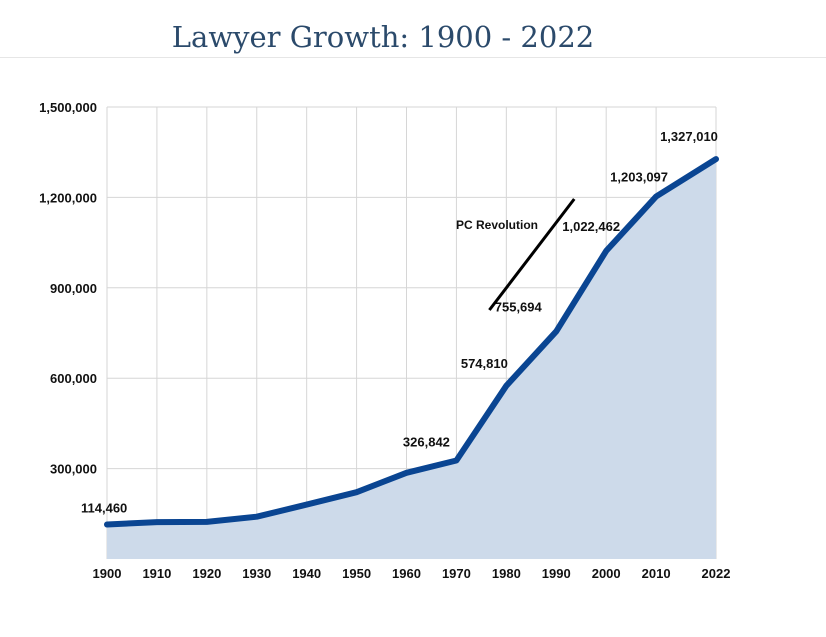 This screenshot has width=826, height=637. Describe the element at coordinates (426, 442) in the screenshot. I see `data-label: 326,842` at that location.